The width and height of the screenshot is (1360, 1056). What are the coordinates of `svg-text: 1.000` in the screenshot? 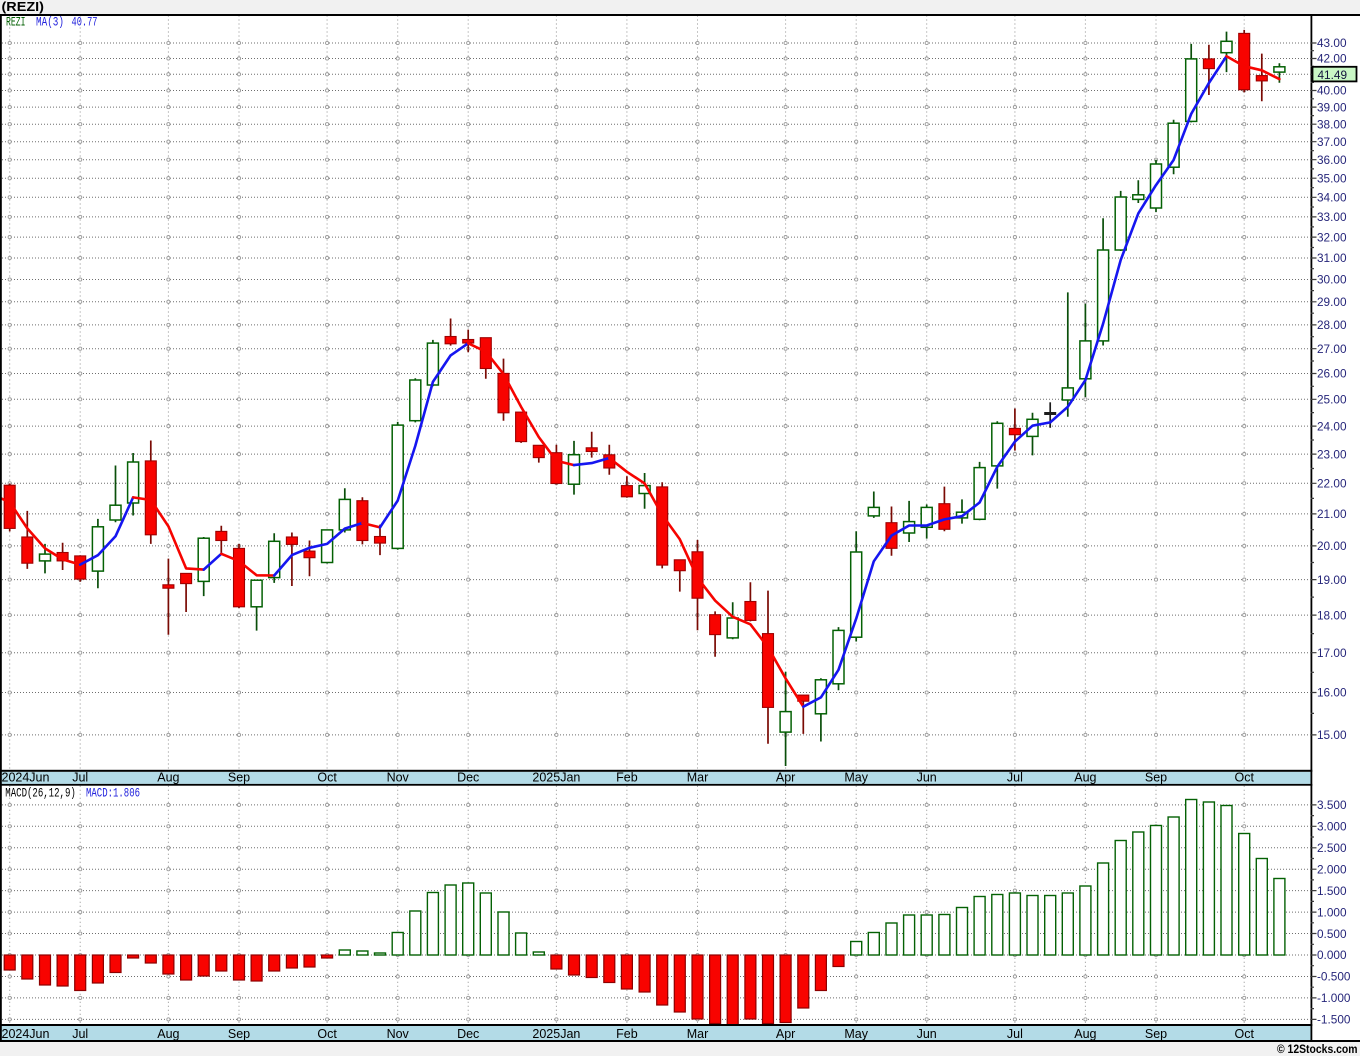 It's located at (1332, 912).